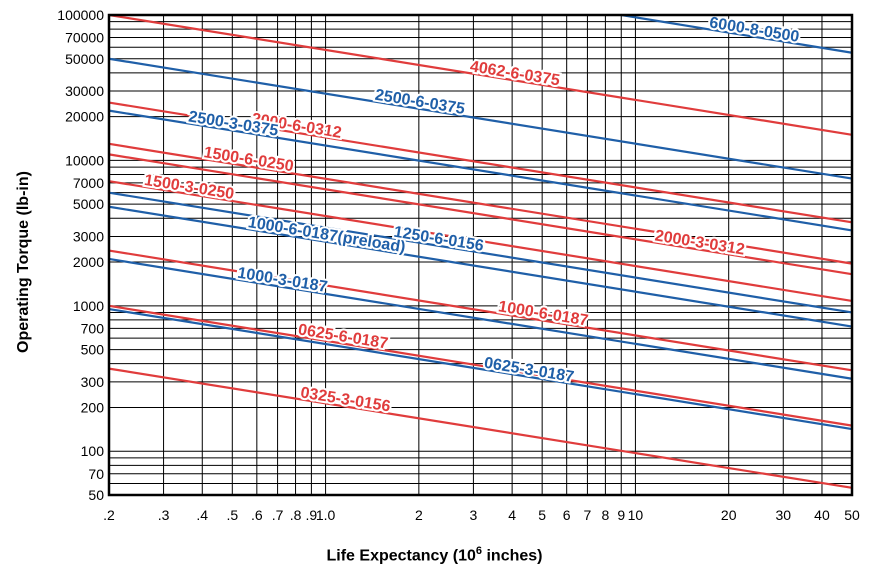  What do you see at coordinates (189, 187) in the screenshot?
I see `series-label: 1500-3-0250` at bounding box center [189, 187].